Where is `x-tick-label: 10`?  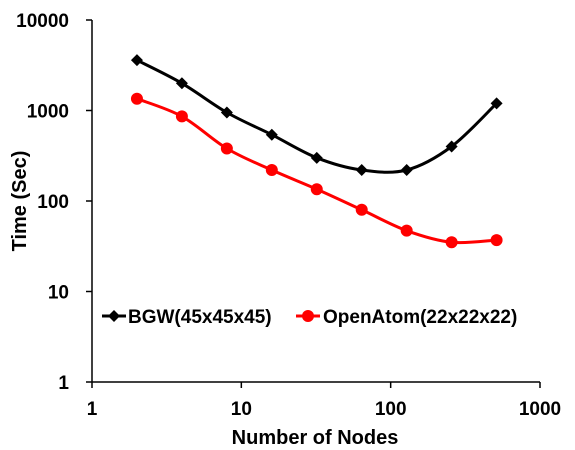
x-tick-label: 10 is located at coordinates (241, 409).